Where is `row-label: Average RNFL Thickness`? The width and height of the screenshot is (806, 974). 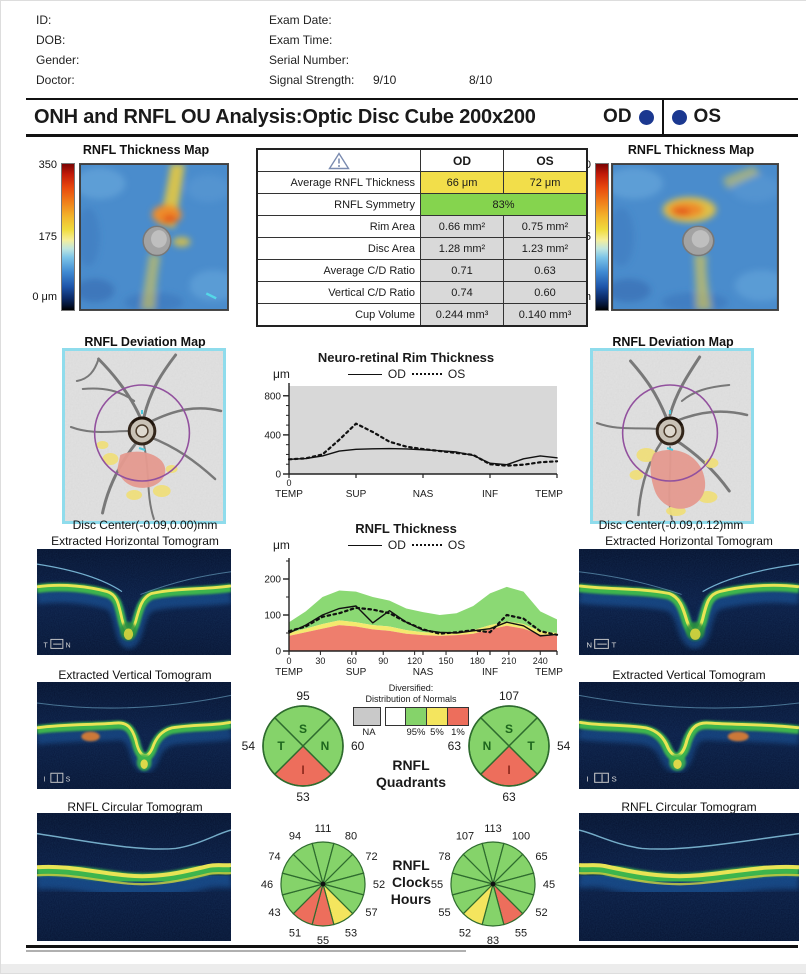 row-label: Average RNFL Thickness is located at coordinates (338, 182).